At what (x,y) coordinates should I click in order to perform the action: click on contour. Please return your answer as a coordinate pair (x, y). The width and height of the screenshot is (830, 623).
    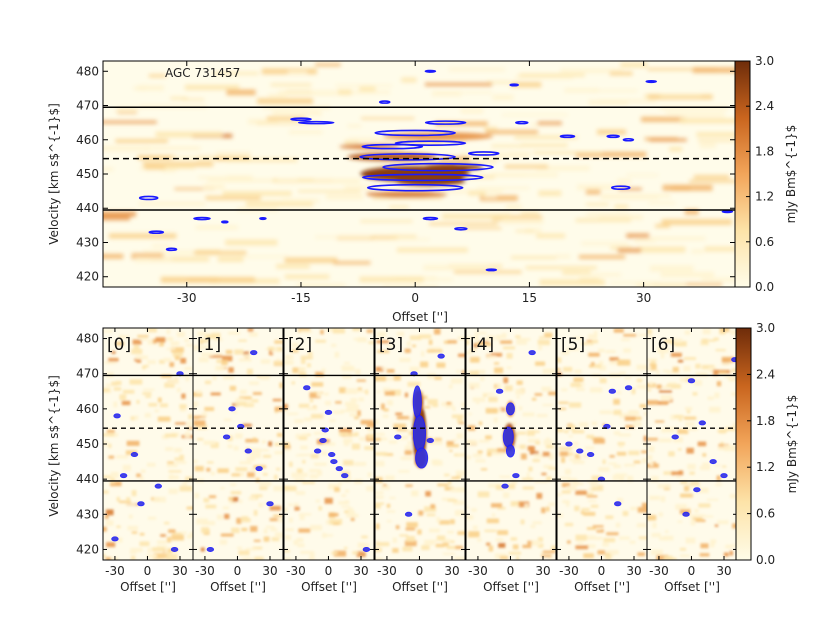
    Looking at the image, I should click on (407, 157).